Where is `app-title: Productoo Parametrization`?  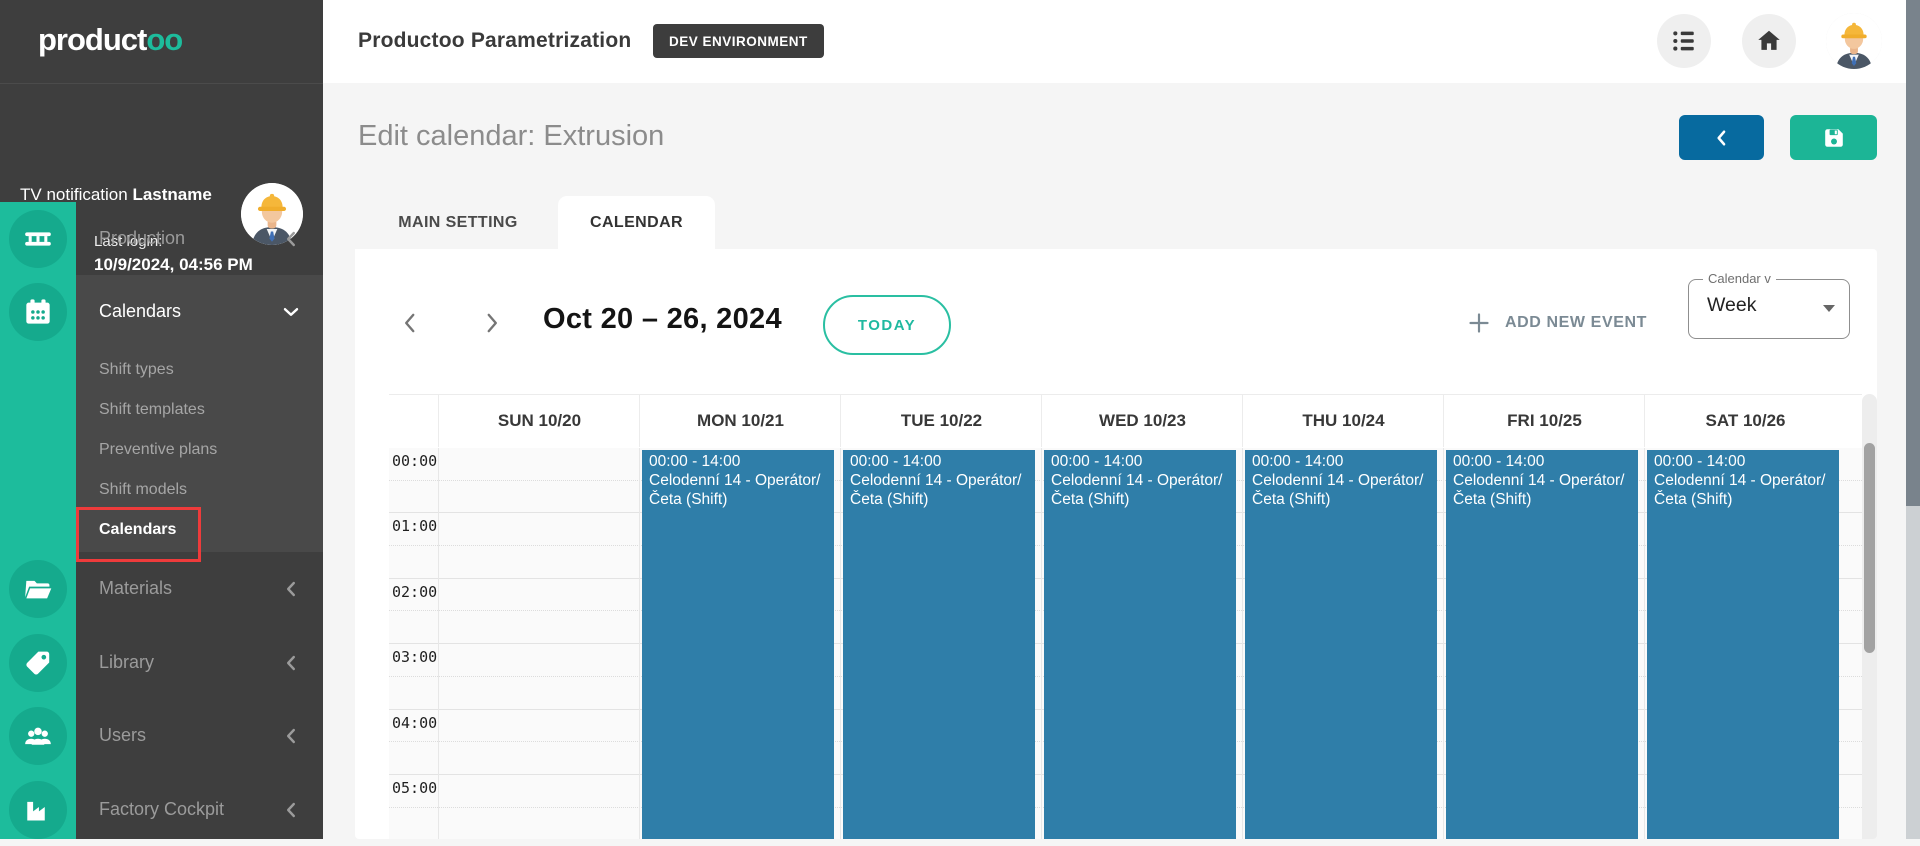 app-title: Productoo Parametrization is located at coordinates (495, 40).